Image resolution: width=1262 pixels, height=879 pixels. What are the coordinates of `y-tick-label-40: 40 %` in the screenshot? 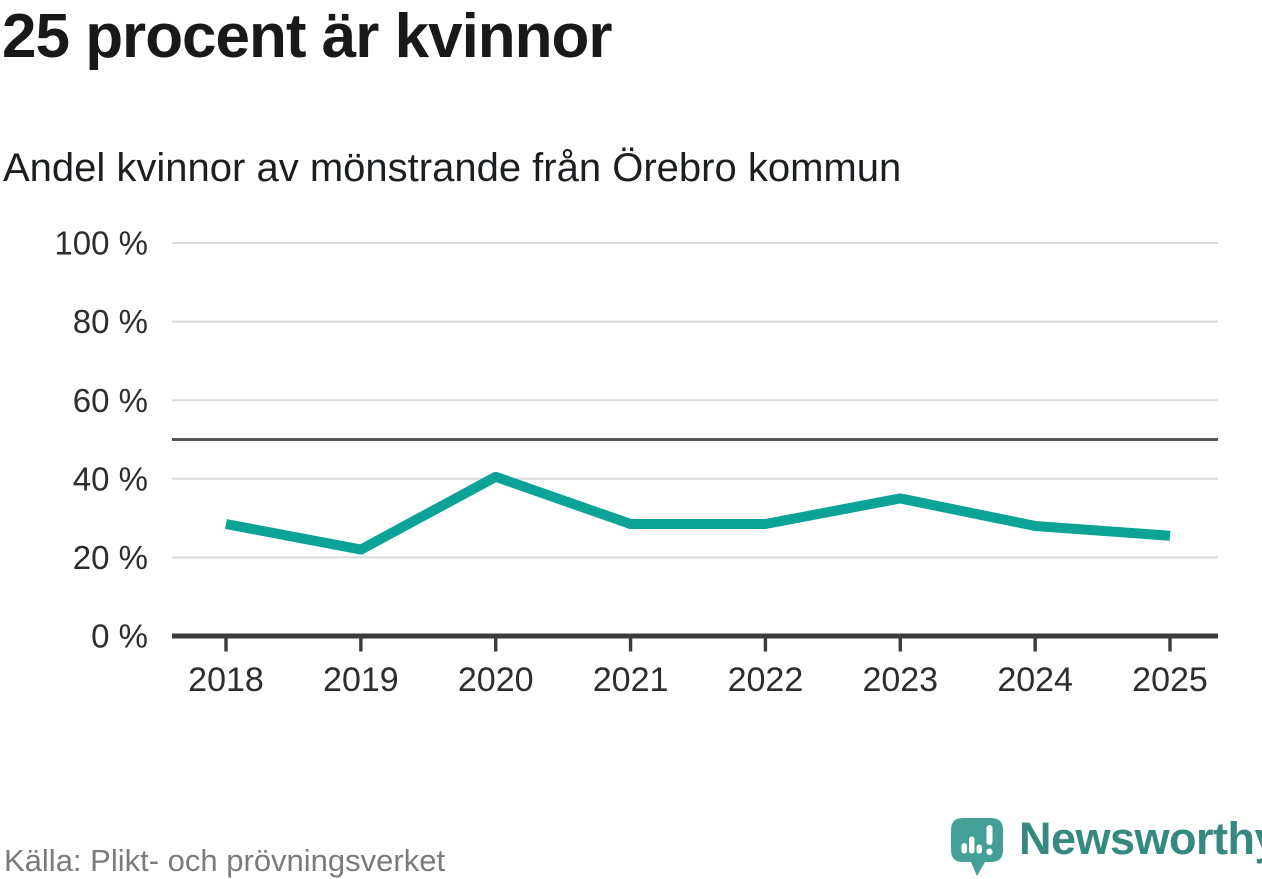 It's located at (110, 478).